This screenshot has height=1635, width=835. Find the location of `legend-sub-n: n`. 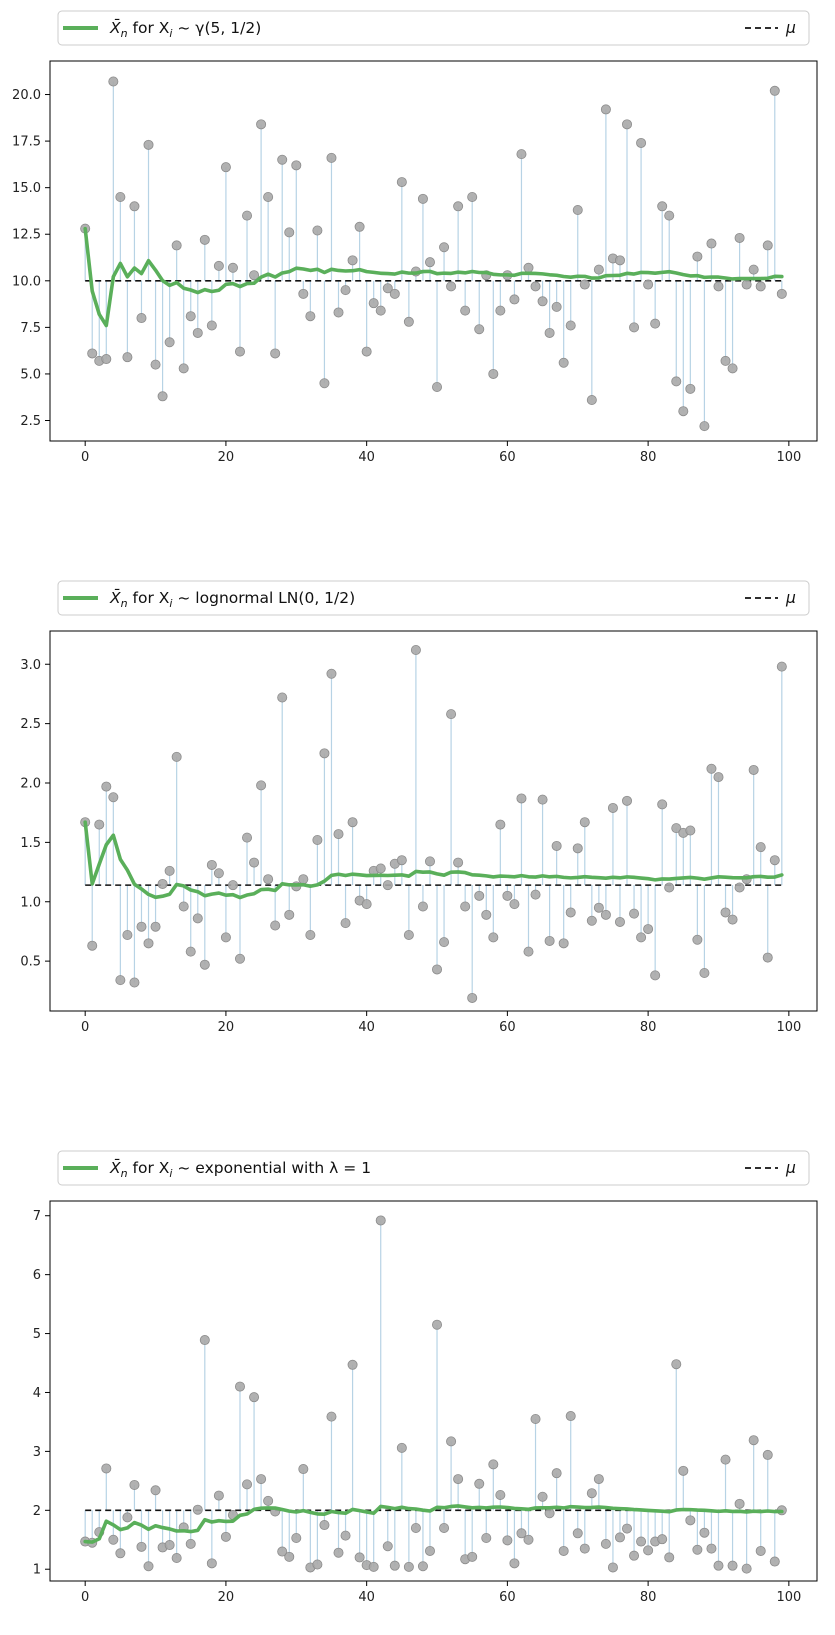

legend-sub-n: n is located at coordinates (124, 603).